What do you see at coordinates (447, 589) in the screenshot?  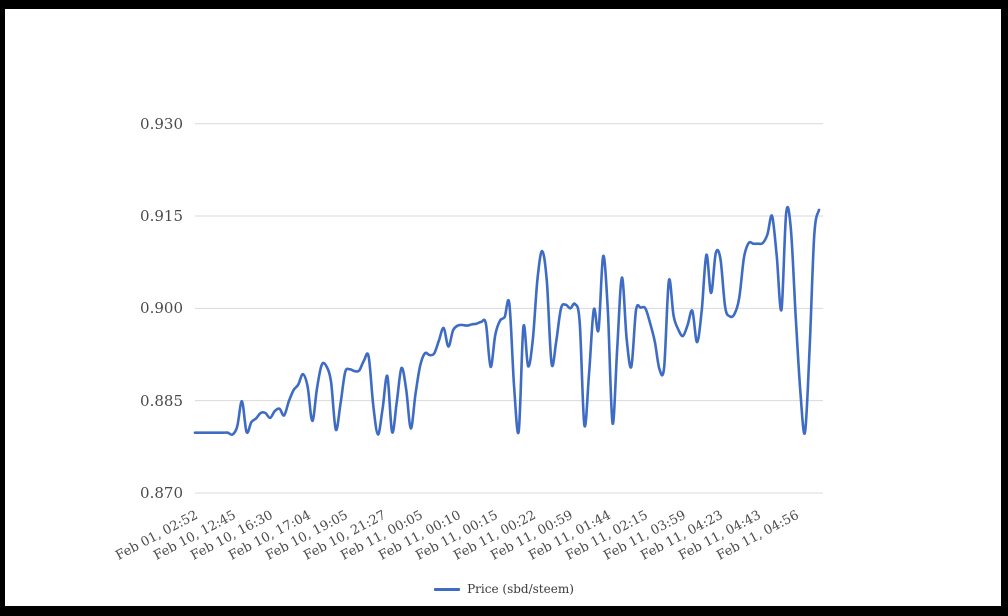 I see `legend-swatch-line` at bounding box center [447, 589].